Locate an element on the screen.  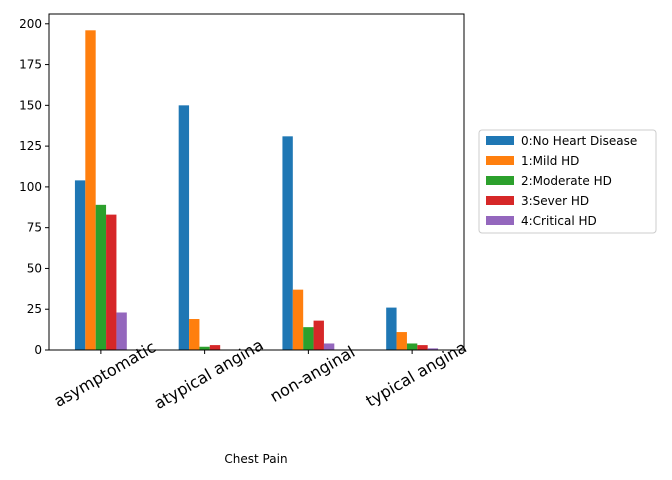
legend-label: 4:Critical HD is located at coordinates (559, 221).